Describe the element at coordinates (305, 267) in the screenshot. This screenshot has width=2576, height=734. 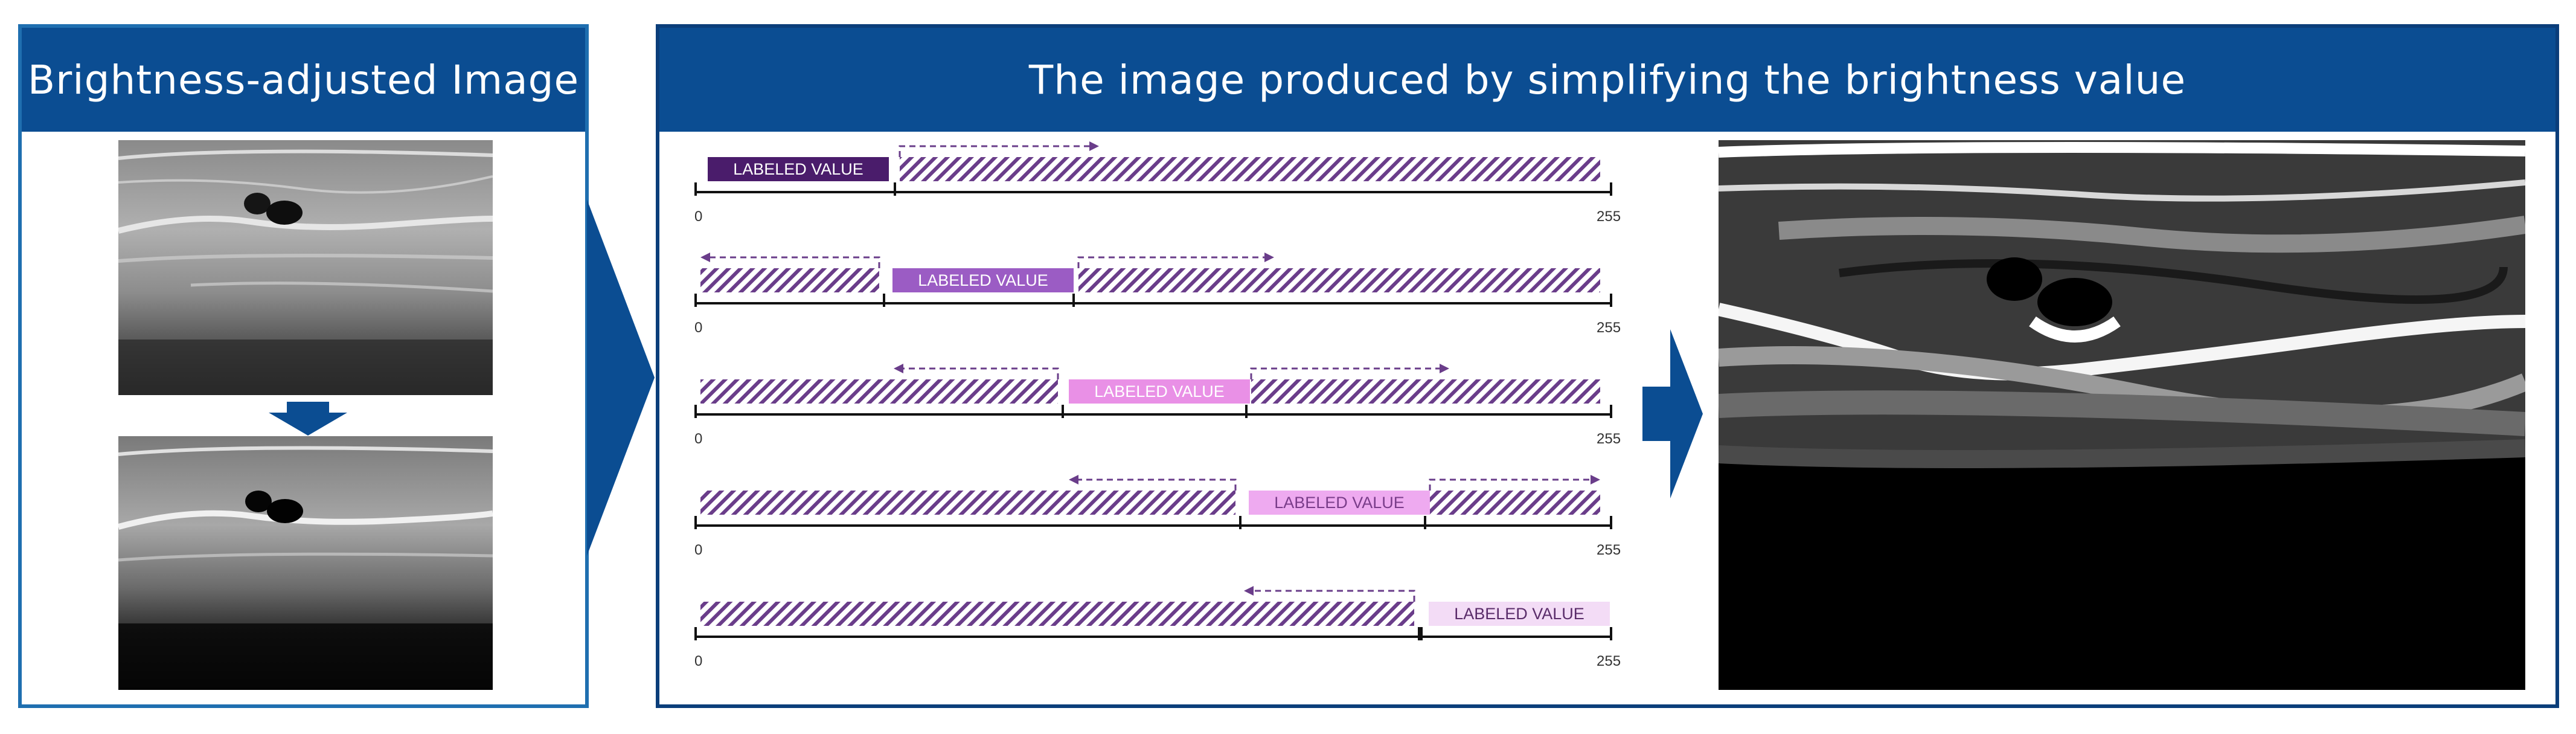
I see `original-ultrasound-image` at that location.